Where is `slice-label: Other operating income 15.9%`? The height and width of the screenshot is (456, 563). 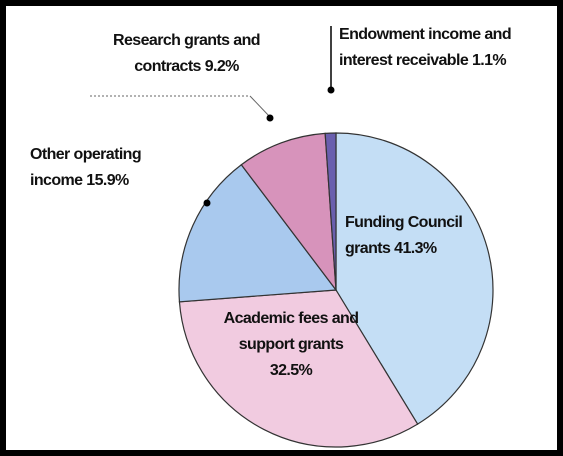 slice-label: Other operating income 15.9% is located at coordinates (112, 168).